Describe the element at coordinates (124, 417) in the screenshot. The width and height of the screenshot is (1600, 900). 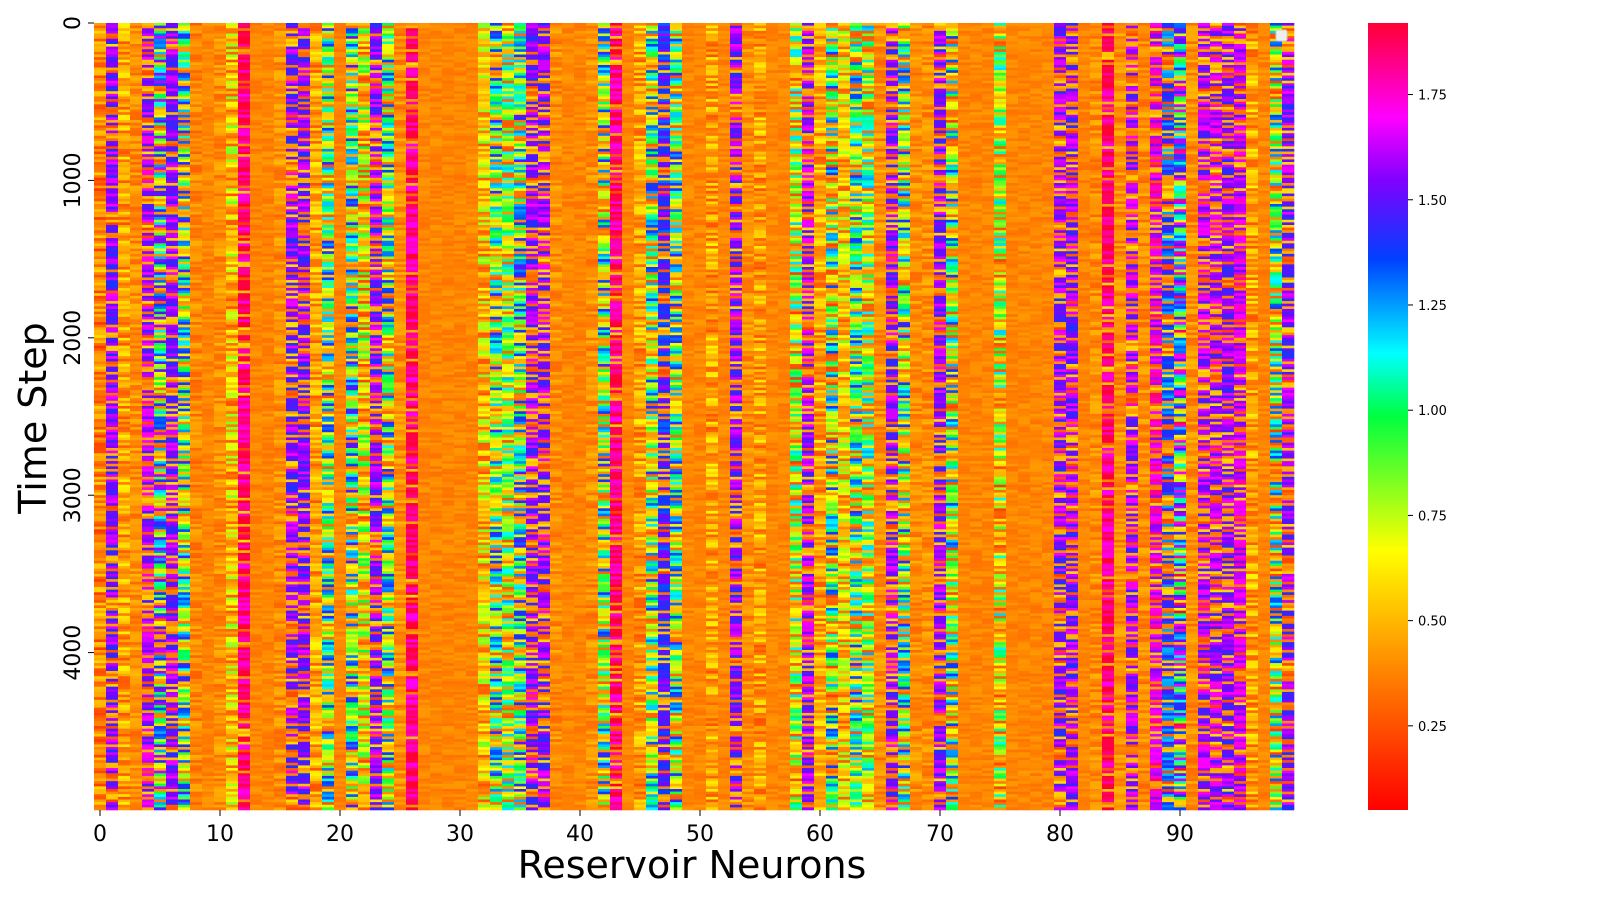
I see `neuron-column` at that location.